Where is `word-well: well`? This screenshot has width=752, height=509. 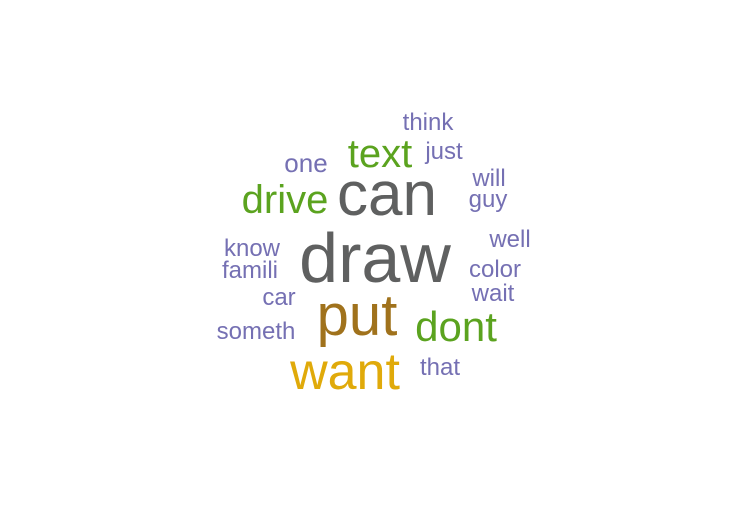 word-well: well is located at coordinates (510, 239).